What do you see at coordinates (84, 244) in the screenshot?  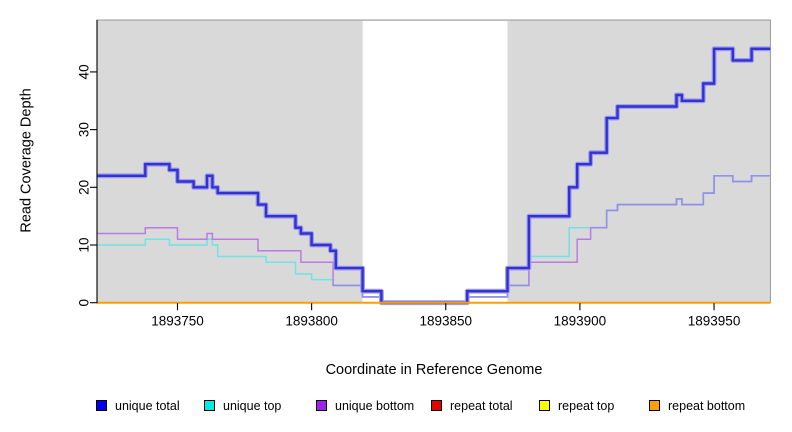 I see `y-tick-label: 10` at bounding box center [84, 244].